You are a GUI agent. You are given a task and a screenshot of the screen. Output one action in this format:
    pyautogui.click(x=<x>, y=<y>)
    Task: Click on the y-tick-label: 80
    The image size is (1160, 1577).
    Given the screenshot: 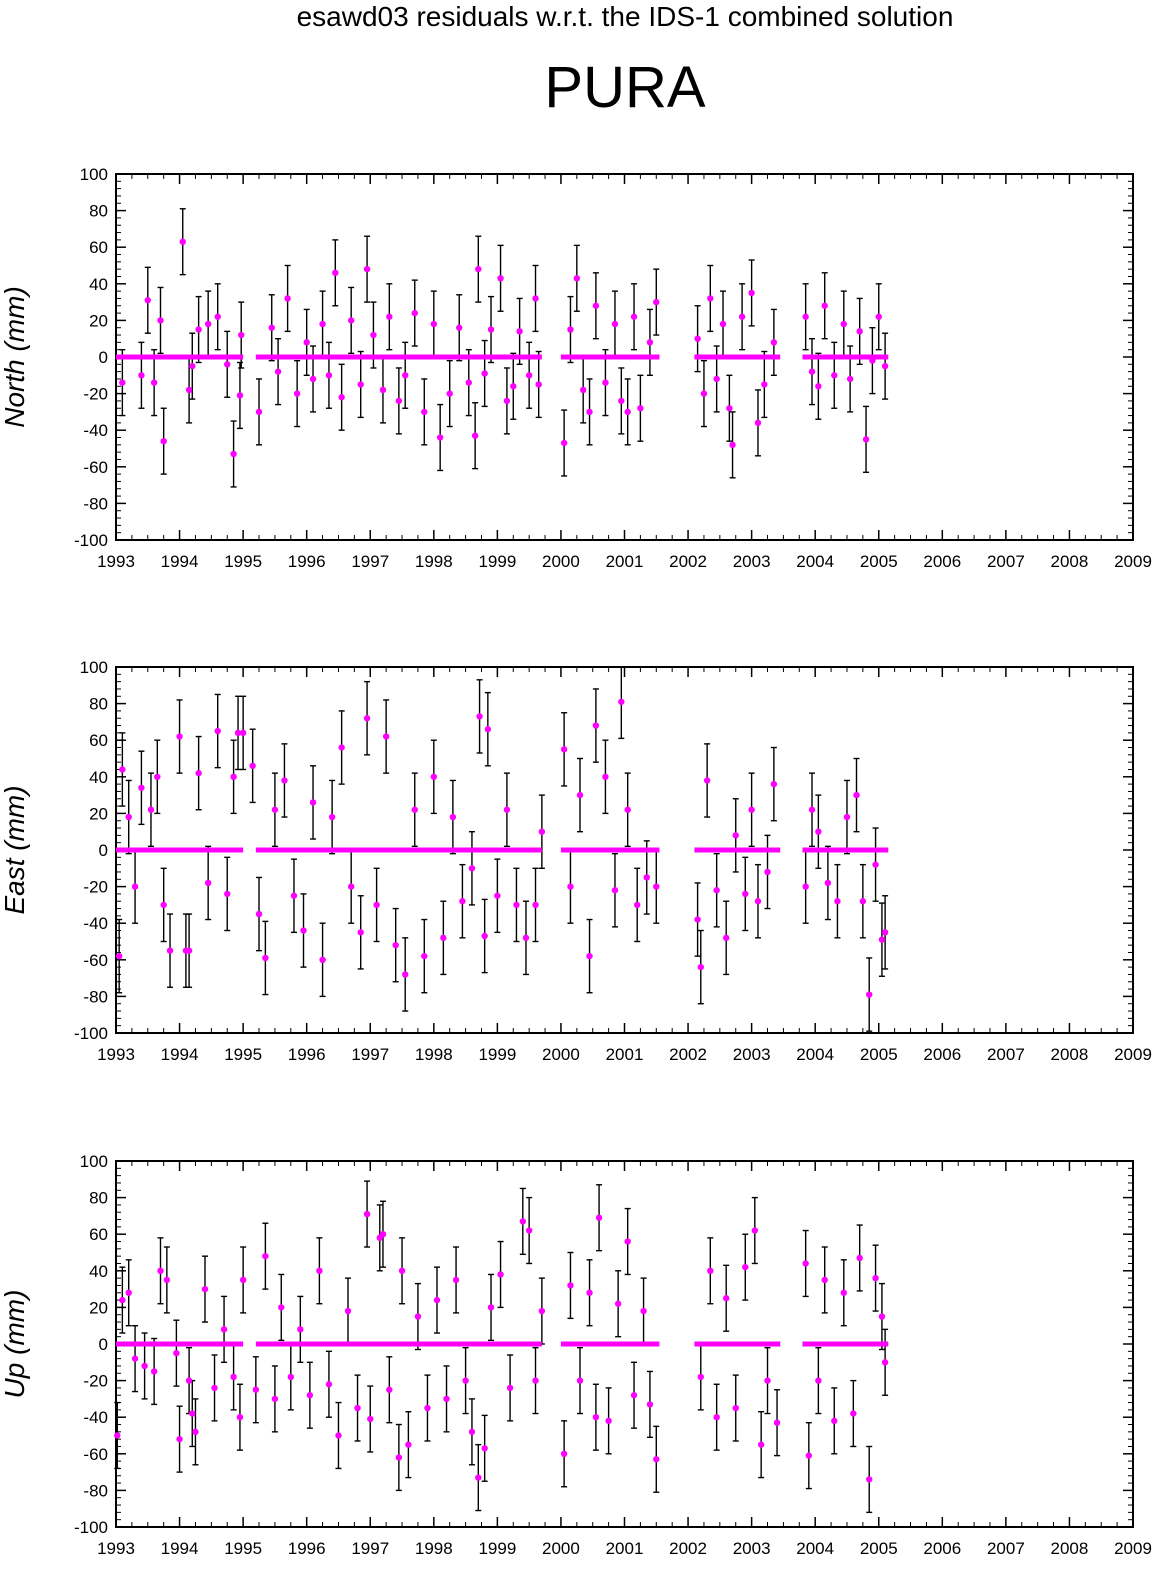 What is the action you would take?
    pyautogui.click(x=98, y=1198)
    